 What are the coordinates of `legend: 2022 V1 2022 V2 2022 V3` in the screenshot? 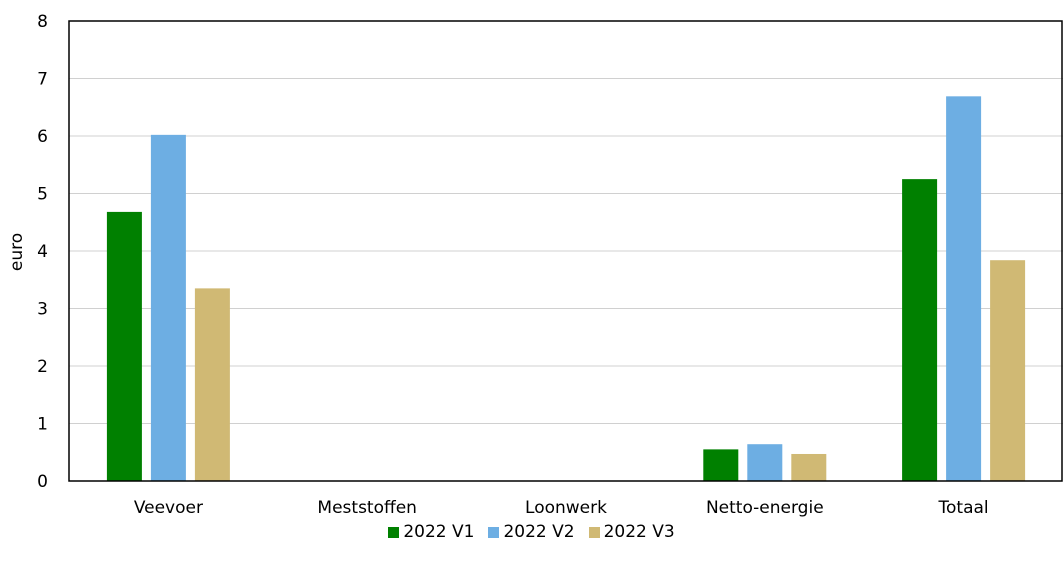 It's located at (531, 532).